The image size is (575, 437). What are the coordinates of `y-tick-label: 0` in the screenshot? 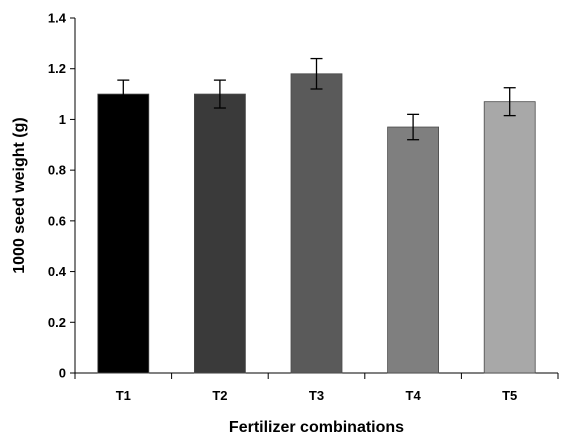 It's located at (62, 373).